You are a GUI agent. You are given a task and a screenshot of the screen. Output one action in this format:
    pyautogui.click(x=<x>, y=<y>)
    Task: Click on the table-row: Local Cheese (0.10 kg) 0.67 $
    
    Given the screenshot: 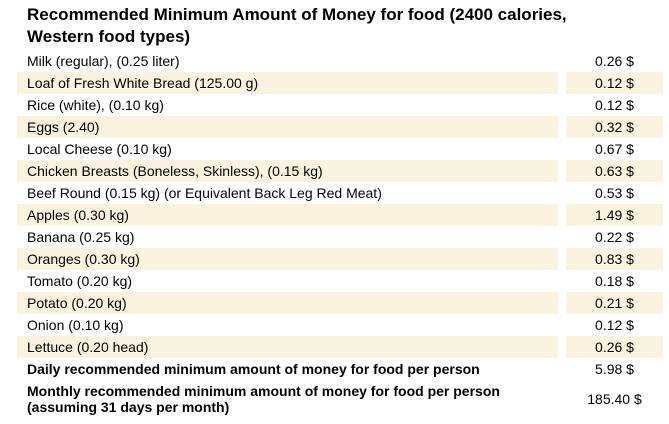 What is the action you would take?
    pyautogui.click(x=340, y=149)
    